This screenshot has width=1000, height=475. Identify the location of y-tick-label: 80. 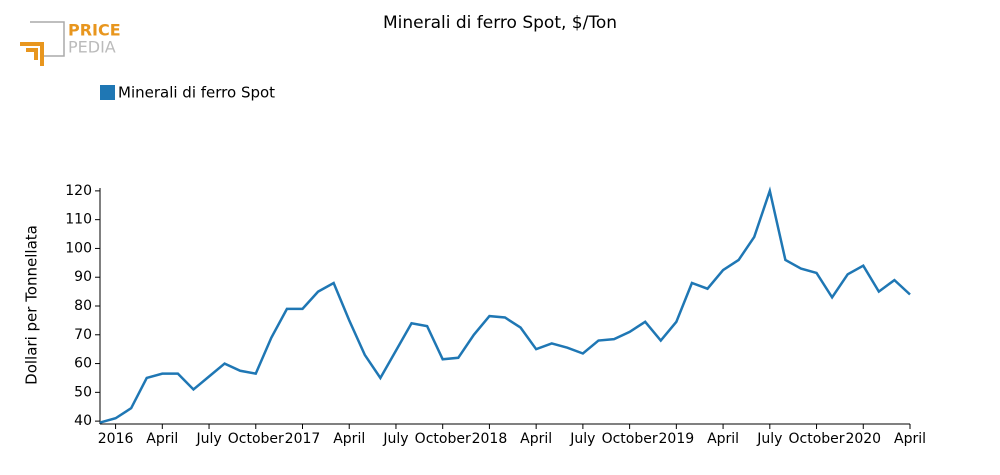
(83, 306).